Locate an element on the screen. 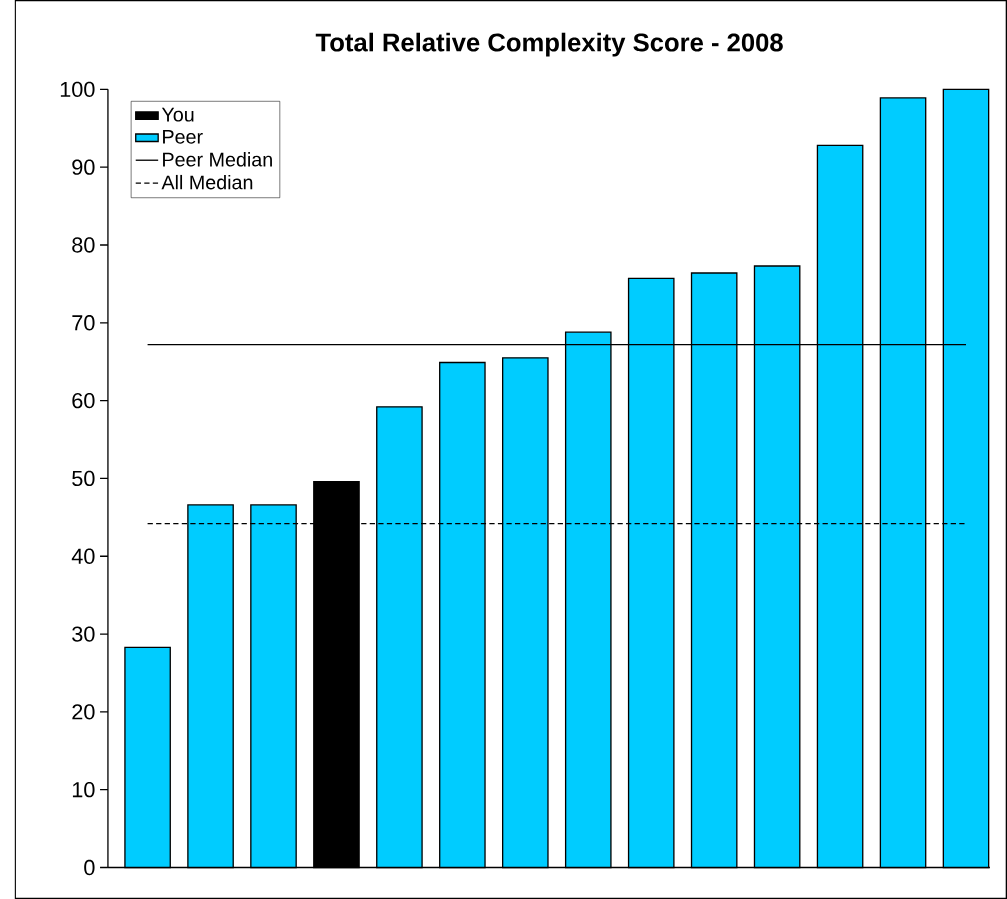 The image size is (1007, 899). y-tick-label: 40 is located at coordinates (83, 556).